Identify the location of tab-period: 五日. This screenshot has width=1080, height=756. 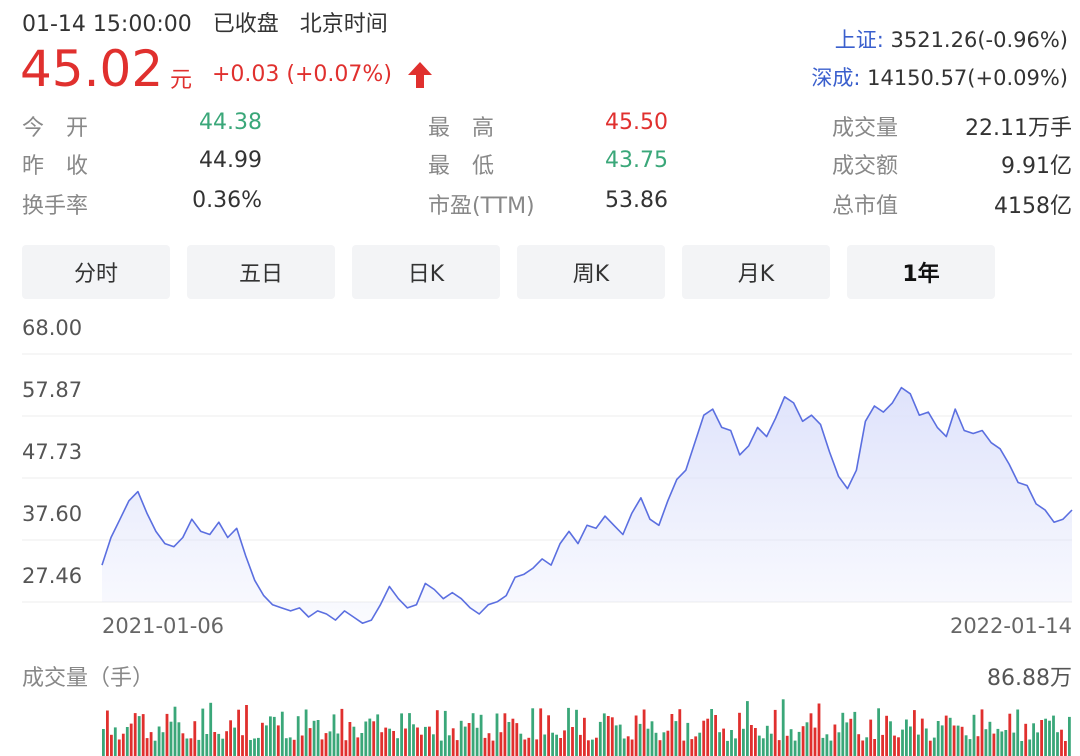
(261, 272).